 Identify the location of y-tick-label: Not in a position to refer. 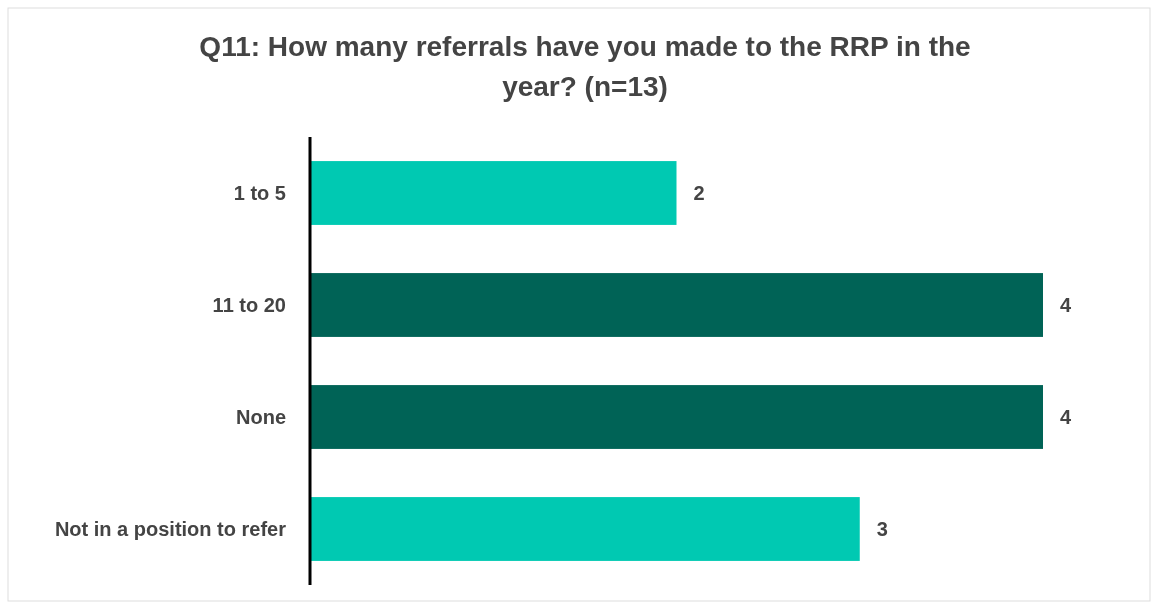
(170, 529).